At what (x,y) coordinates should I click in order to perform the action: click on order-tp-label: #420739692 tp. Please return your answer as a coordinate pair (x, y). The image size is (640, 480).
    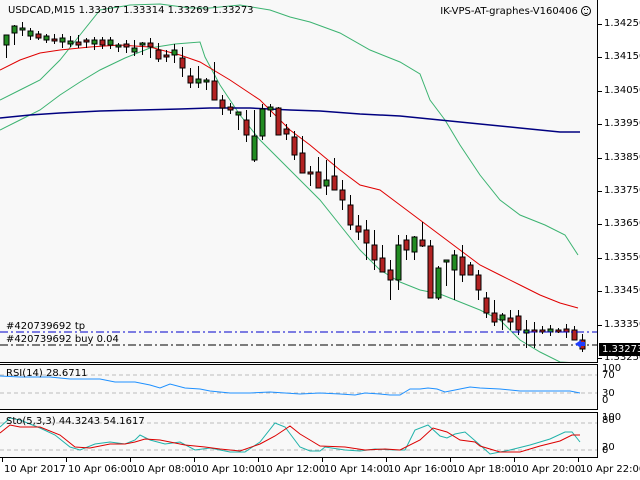
    Looking at the image, I should click on (46, 326).